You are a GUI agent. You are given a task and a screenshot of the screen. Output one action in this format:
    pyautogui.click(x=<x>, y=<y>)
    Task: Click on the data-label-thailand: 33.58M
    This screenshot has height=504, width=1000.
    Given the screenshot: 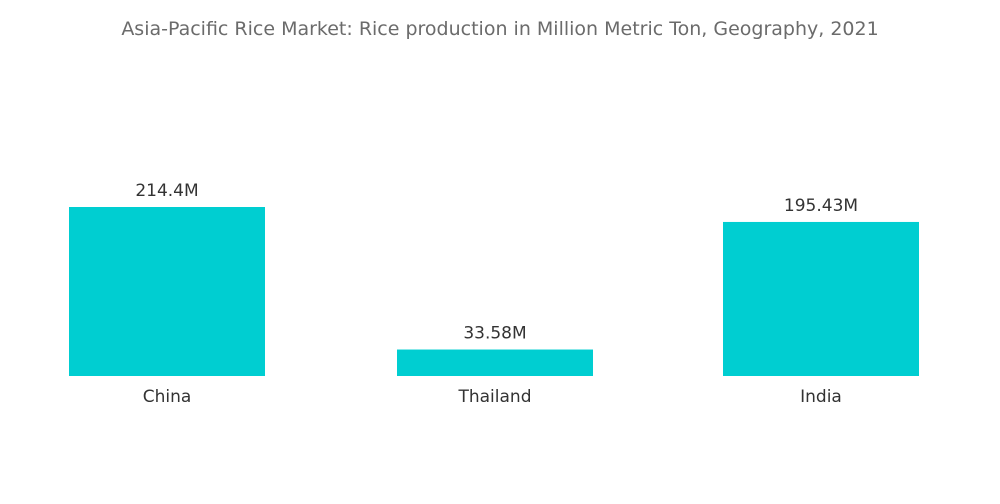 What is the action you would take?
    pyautogui.click(x=494, y=334)
    